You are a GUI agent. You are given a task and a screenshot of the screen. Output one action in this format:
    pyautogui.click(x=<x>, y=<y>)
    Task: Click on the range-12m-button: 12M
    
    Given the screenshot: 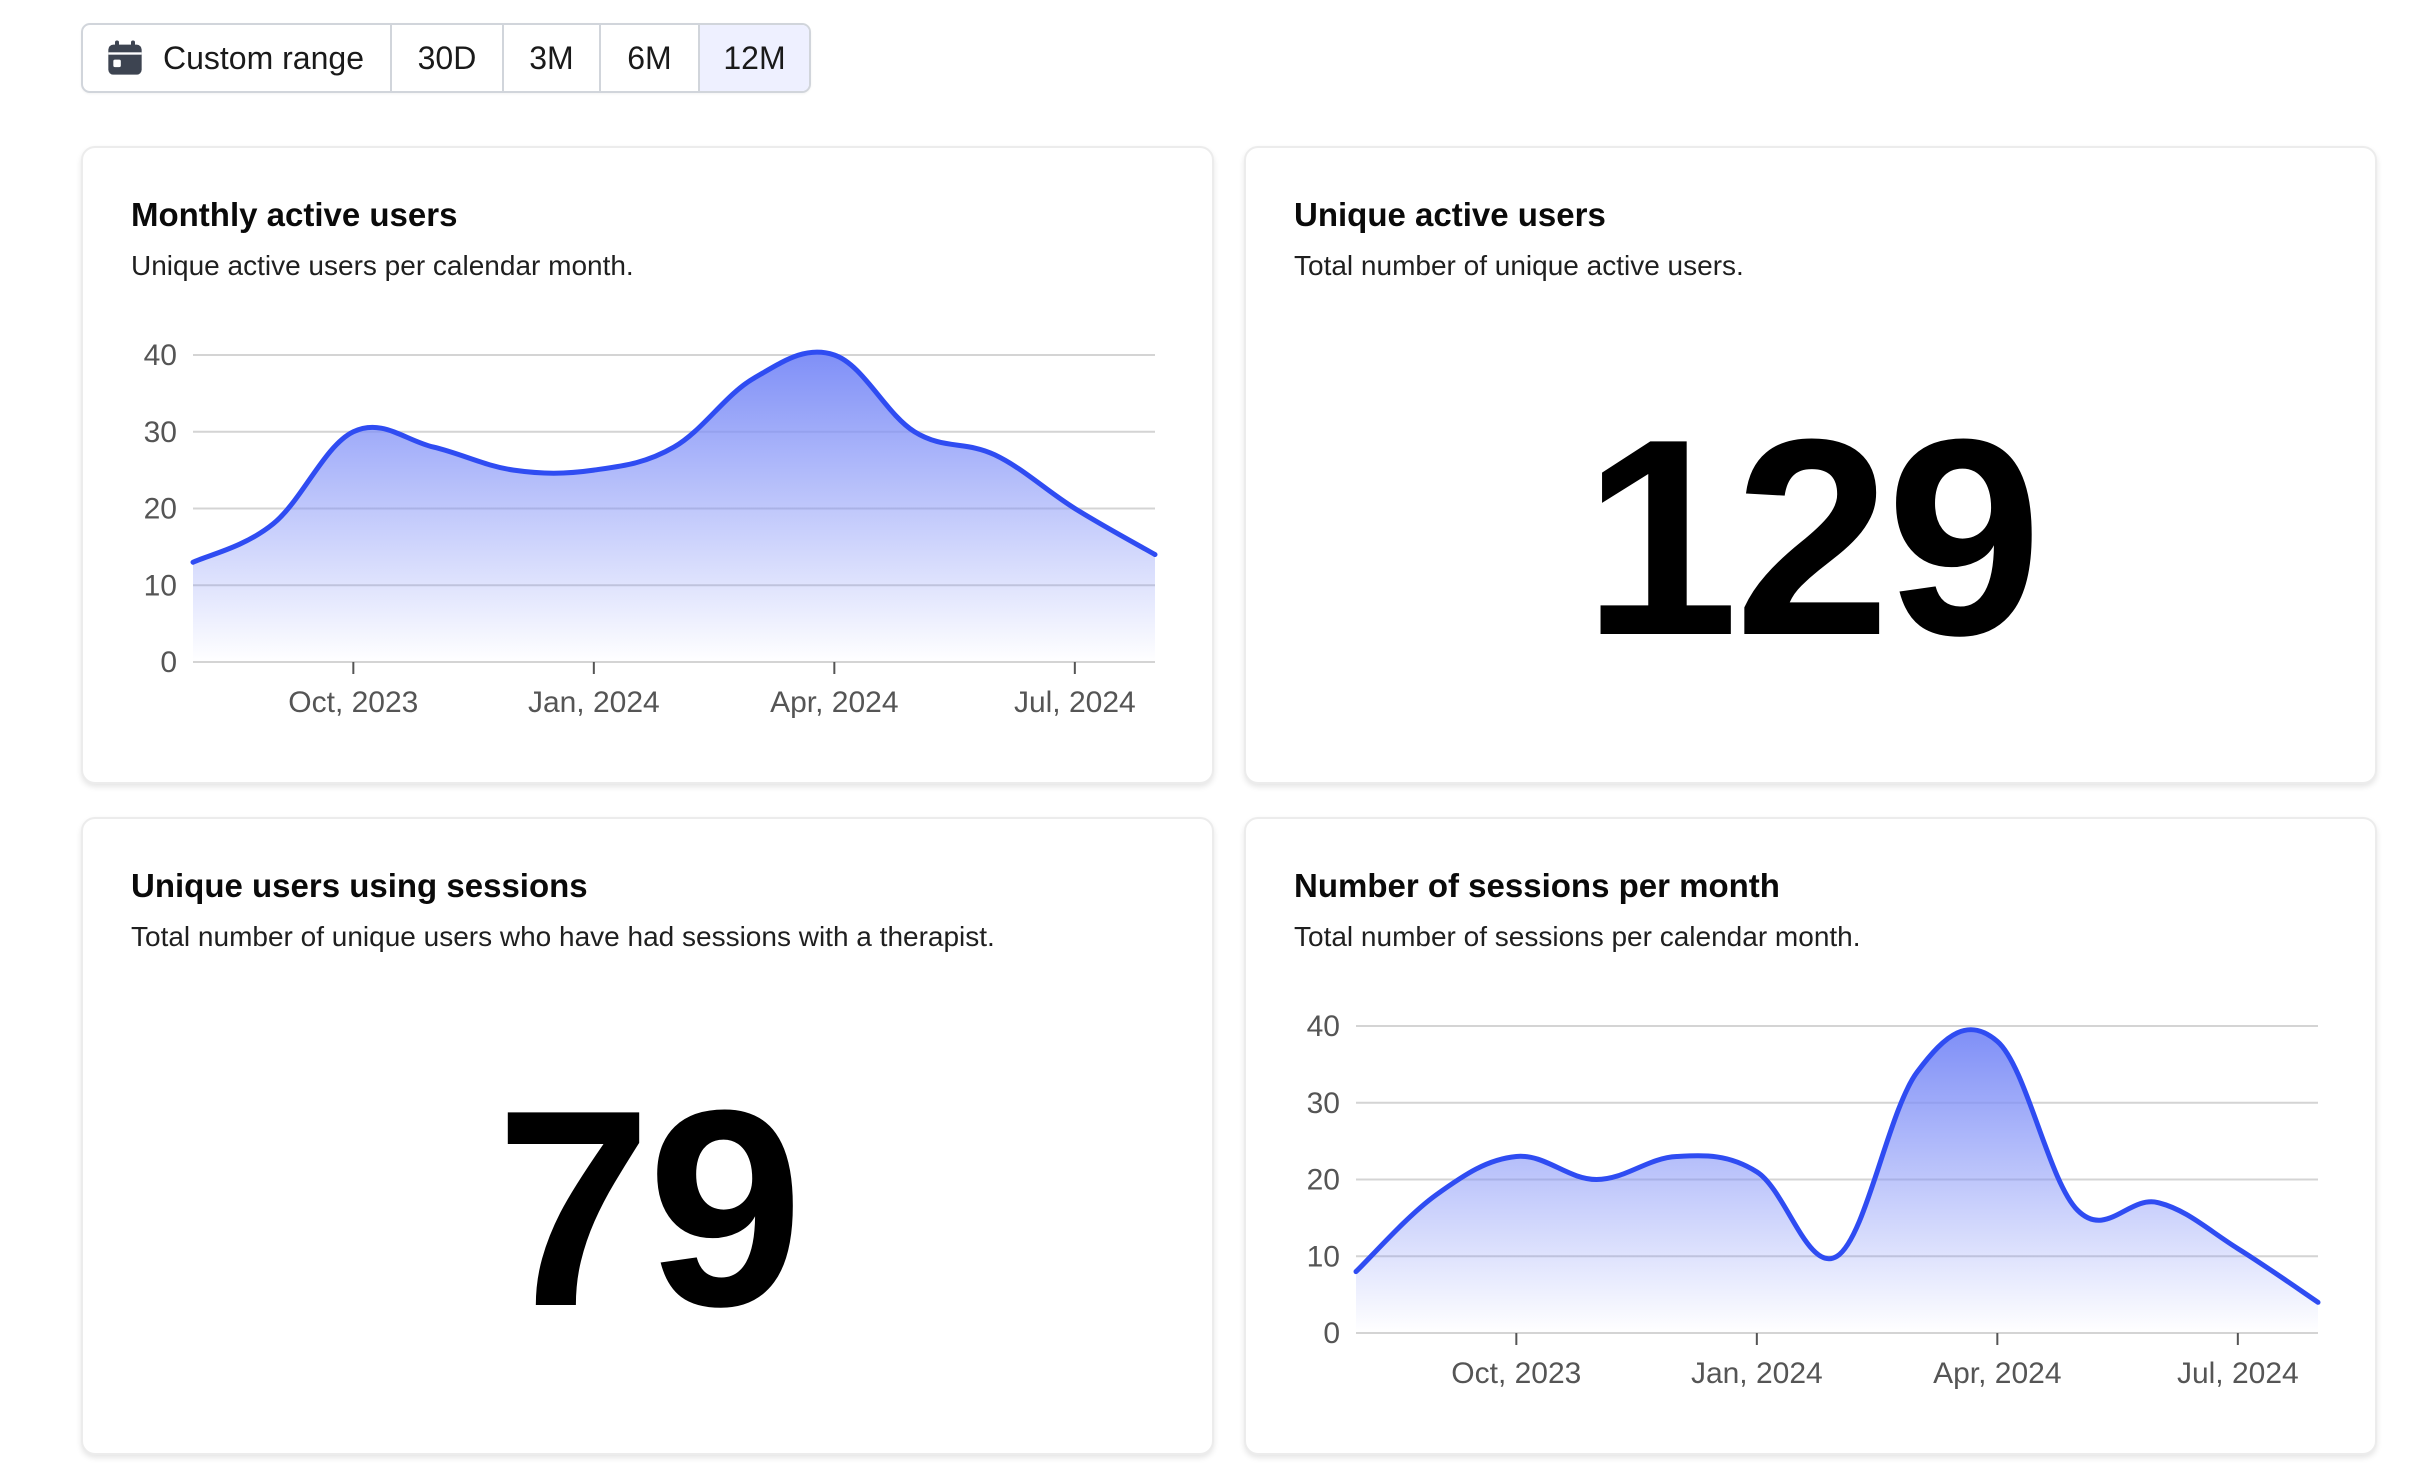 What is the action you would take?
    pyautogui.click(x=754, y=58)
    